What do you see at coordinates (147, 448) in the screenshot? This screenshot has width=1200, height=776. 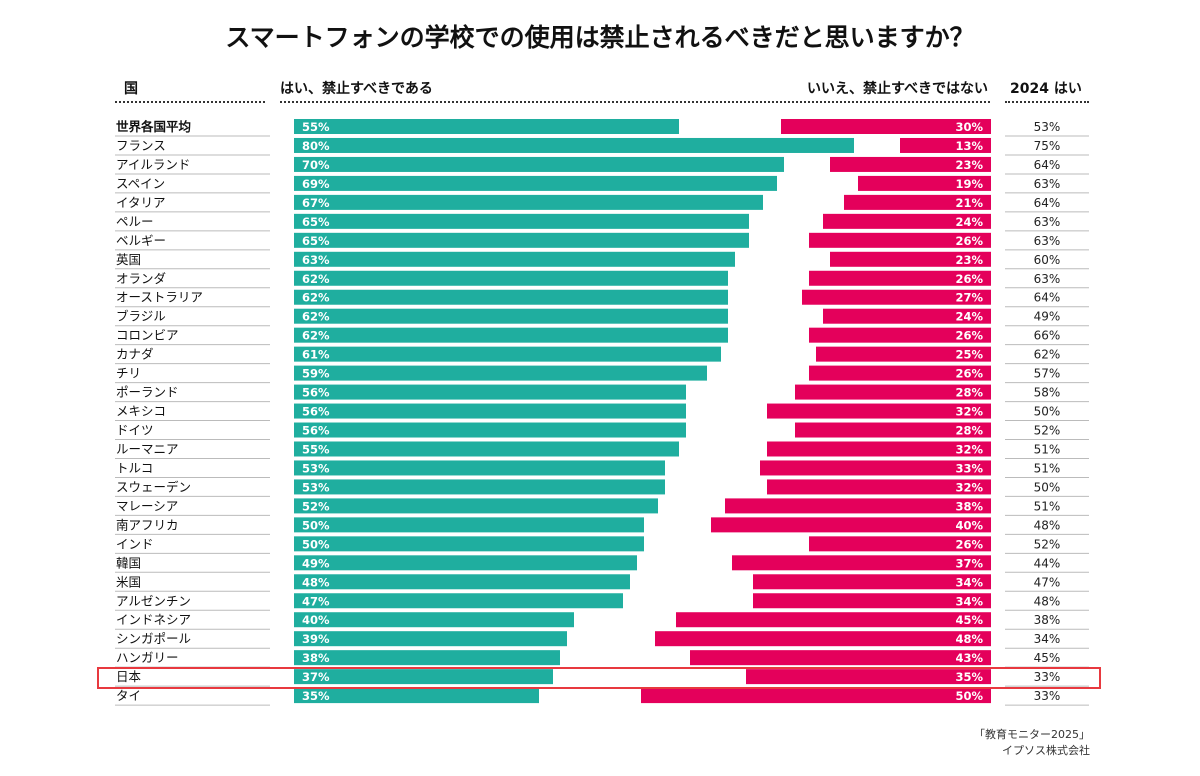 I see `country-label: ルーマニア` at bounding box center [147, 448].